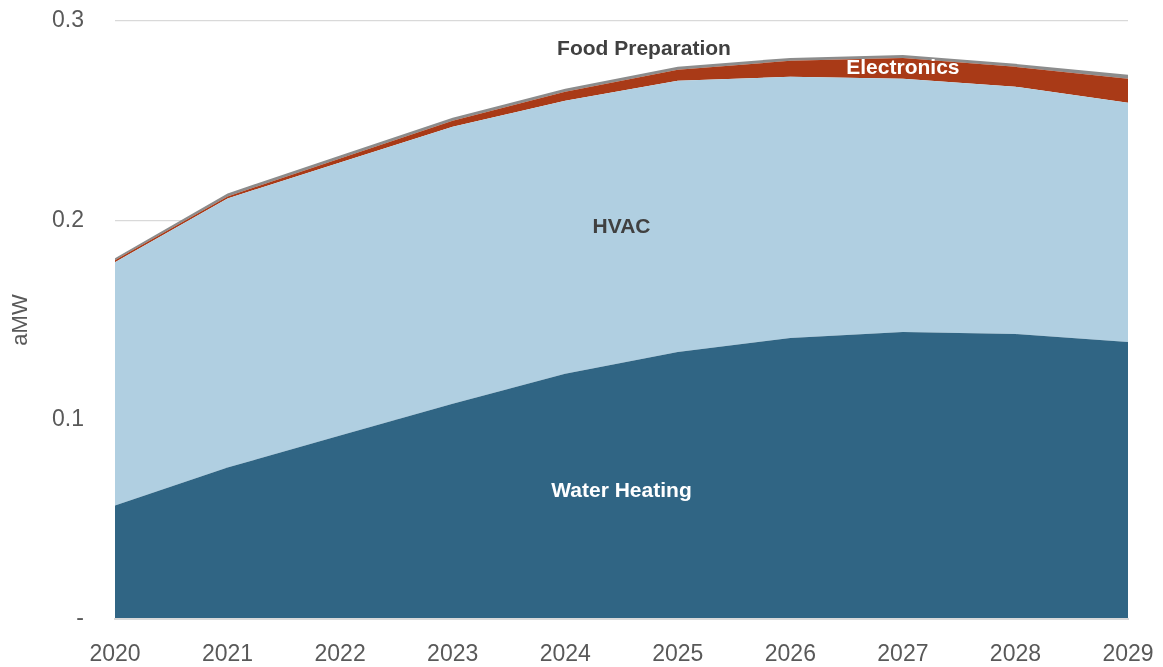  I want to click on x-tick-label: 2029, so click(1128, 653).